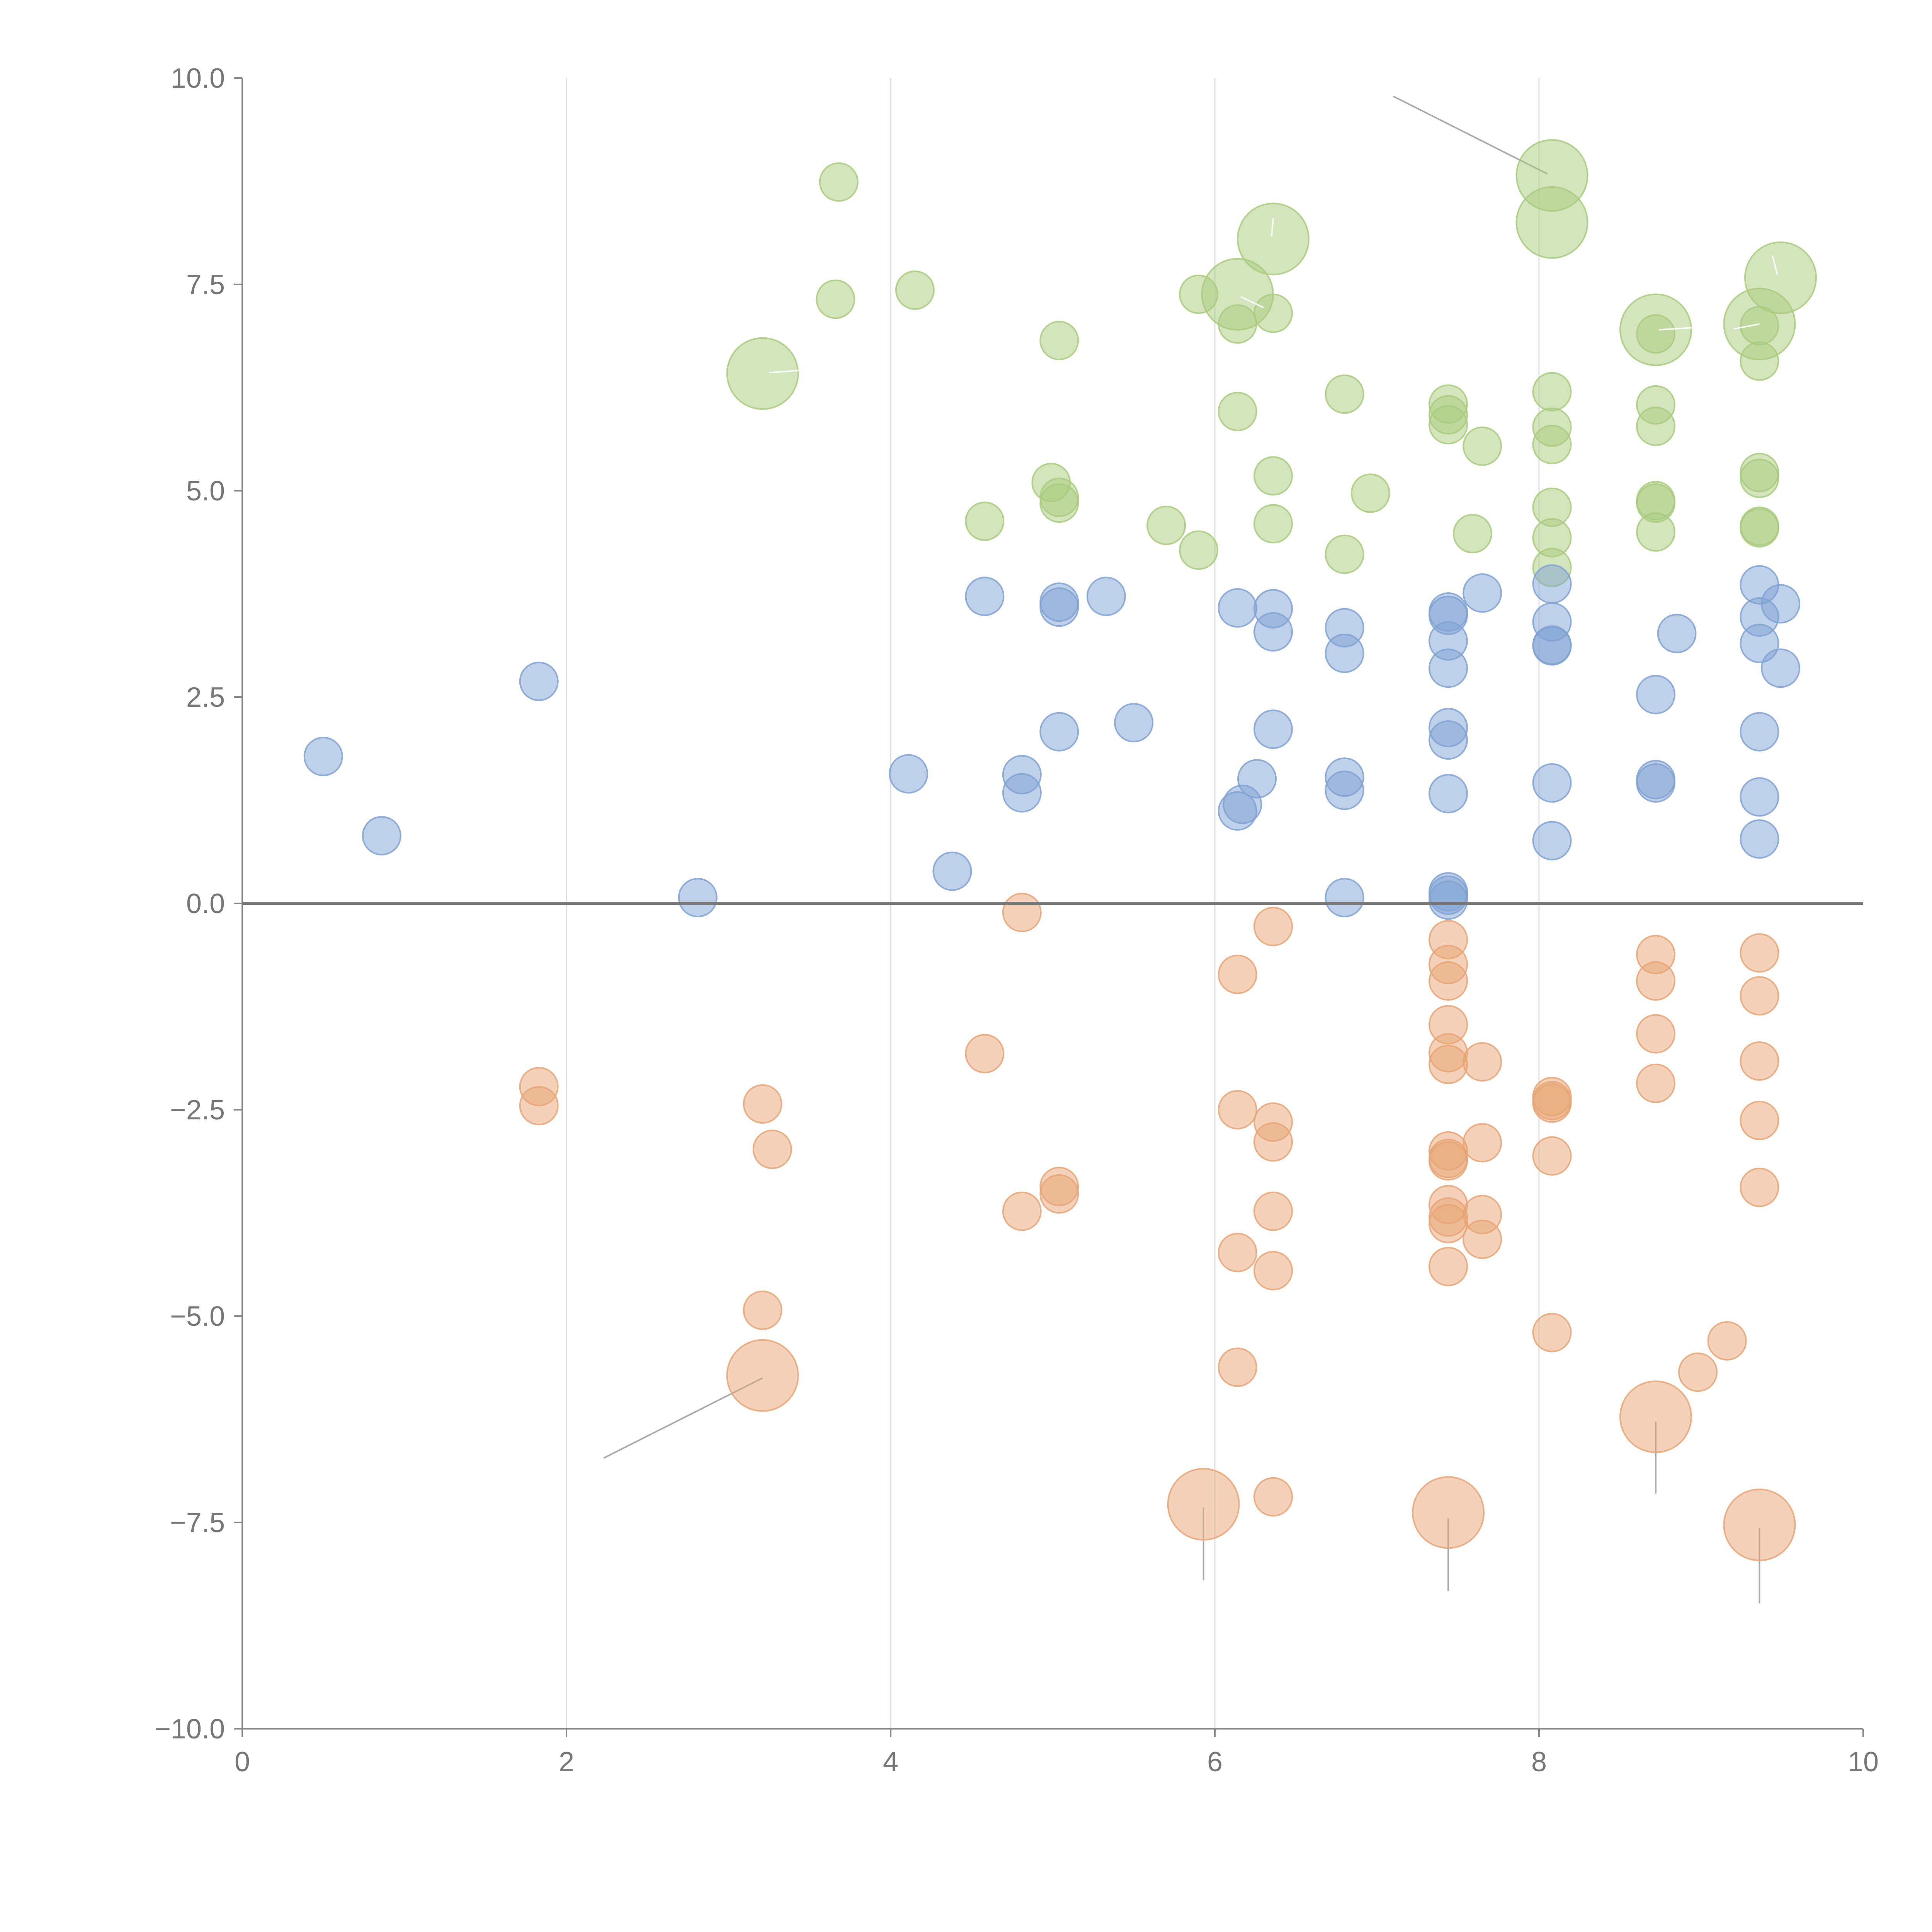  What do you see at coordinates (1215, 1762) in the screenshot?
I see `x-tick-label: 6` at bounding box center [1215, 1762].